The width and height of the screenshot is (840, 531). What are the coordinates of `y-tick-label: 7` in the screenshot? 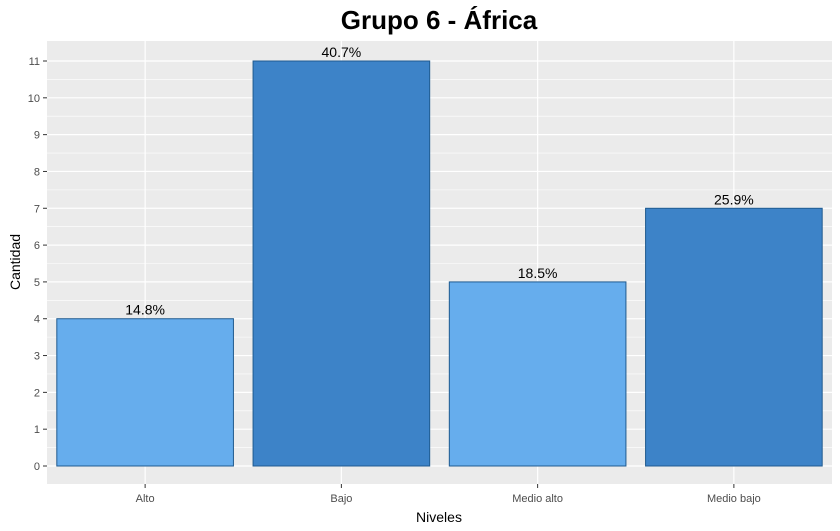 It's located at (37, 209).